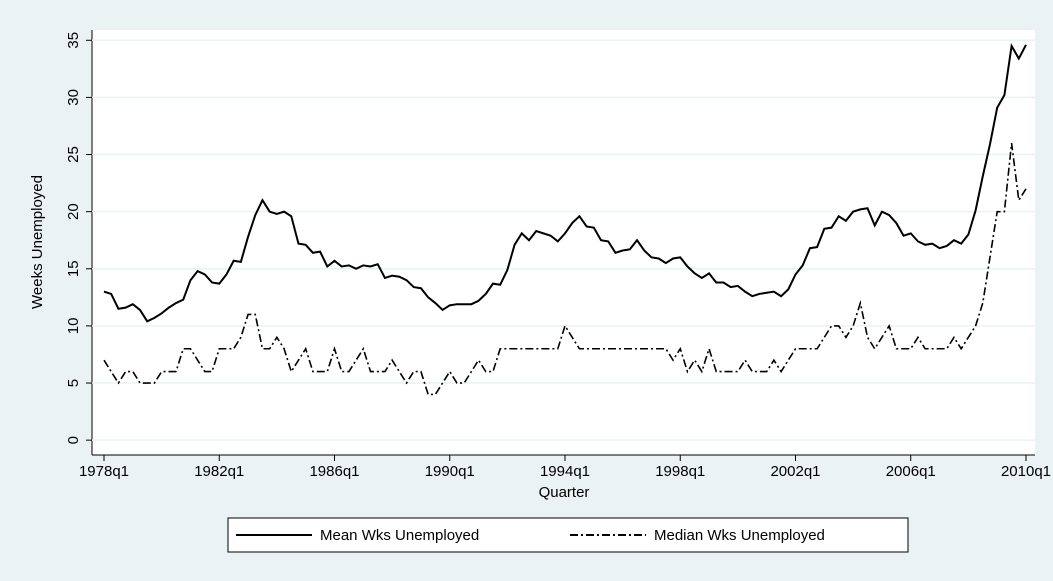  What do you see at coordinates (911, 471) in the screenshot?
I see `x-tick-label: 2006q1` at bounding box center [911, 471].